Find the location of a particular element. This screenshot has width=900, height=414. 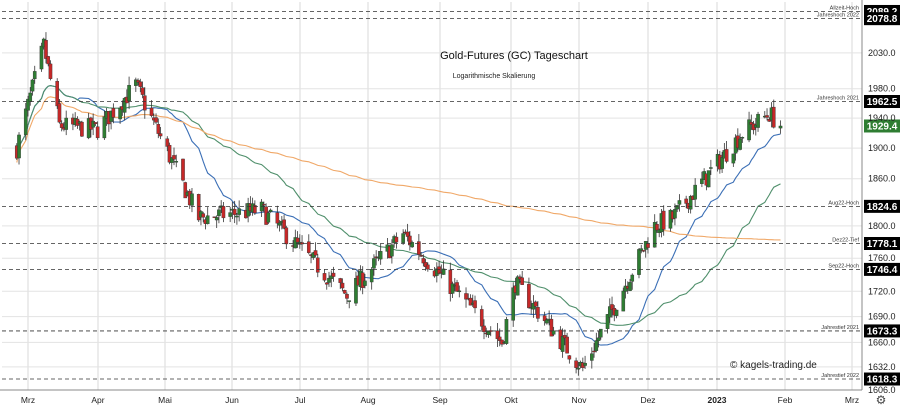

level-label: Jahreshoch 2022 is located at coordinates (838, 16).